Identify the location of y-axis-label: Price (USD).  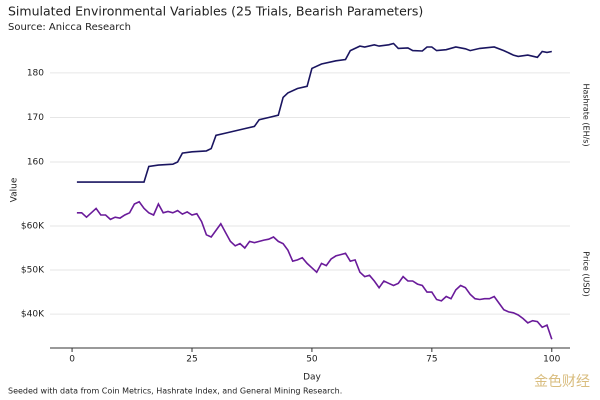
(586, 273).